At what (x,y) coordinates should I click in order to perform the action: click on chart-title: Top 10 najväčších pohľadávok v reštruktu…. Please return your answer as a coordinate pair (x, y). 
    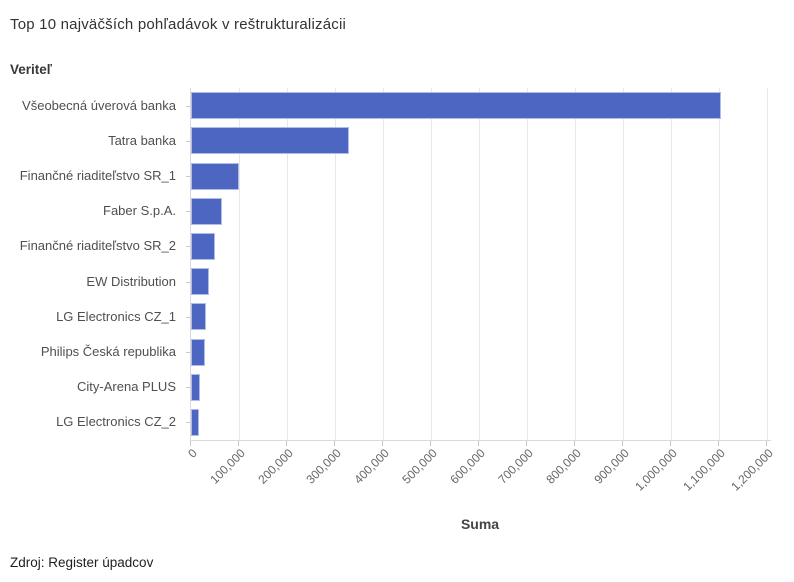
    Looking at the image, I should click on (178, 24).